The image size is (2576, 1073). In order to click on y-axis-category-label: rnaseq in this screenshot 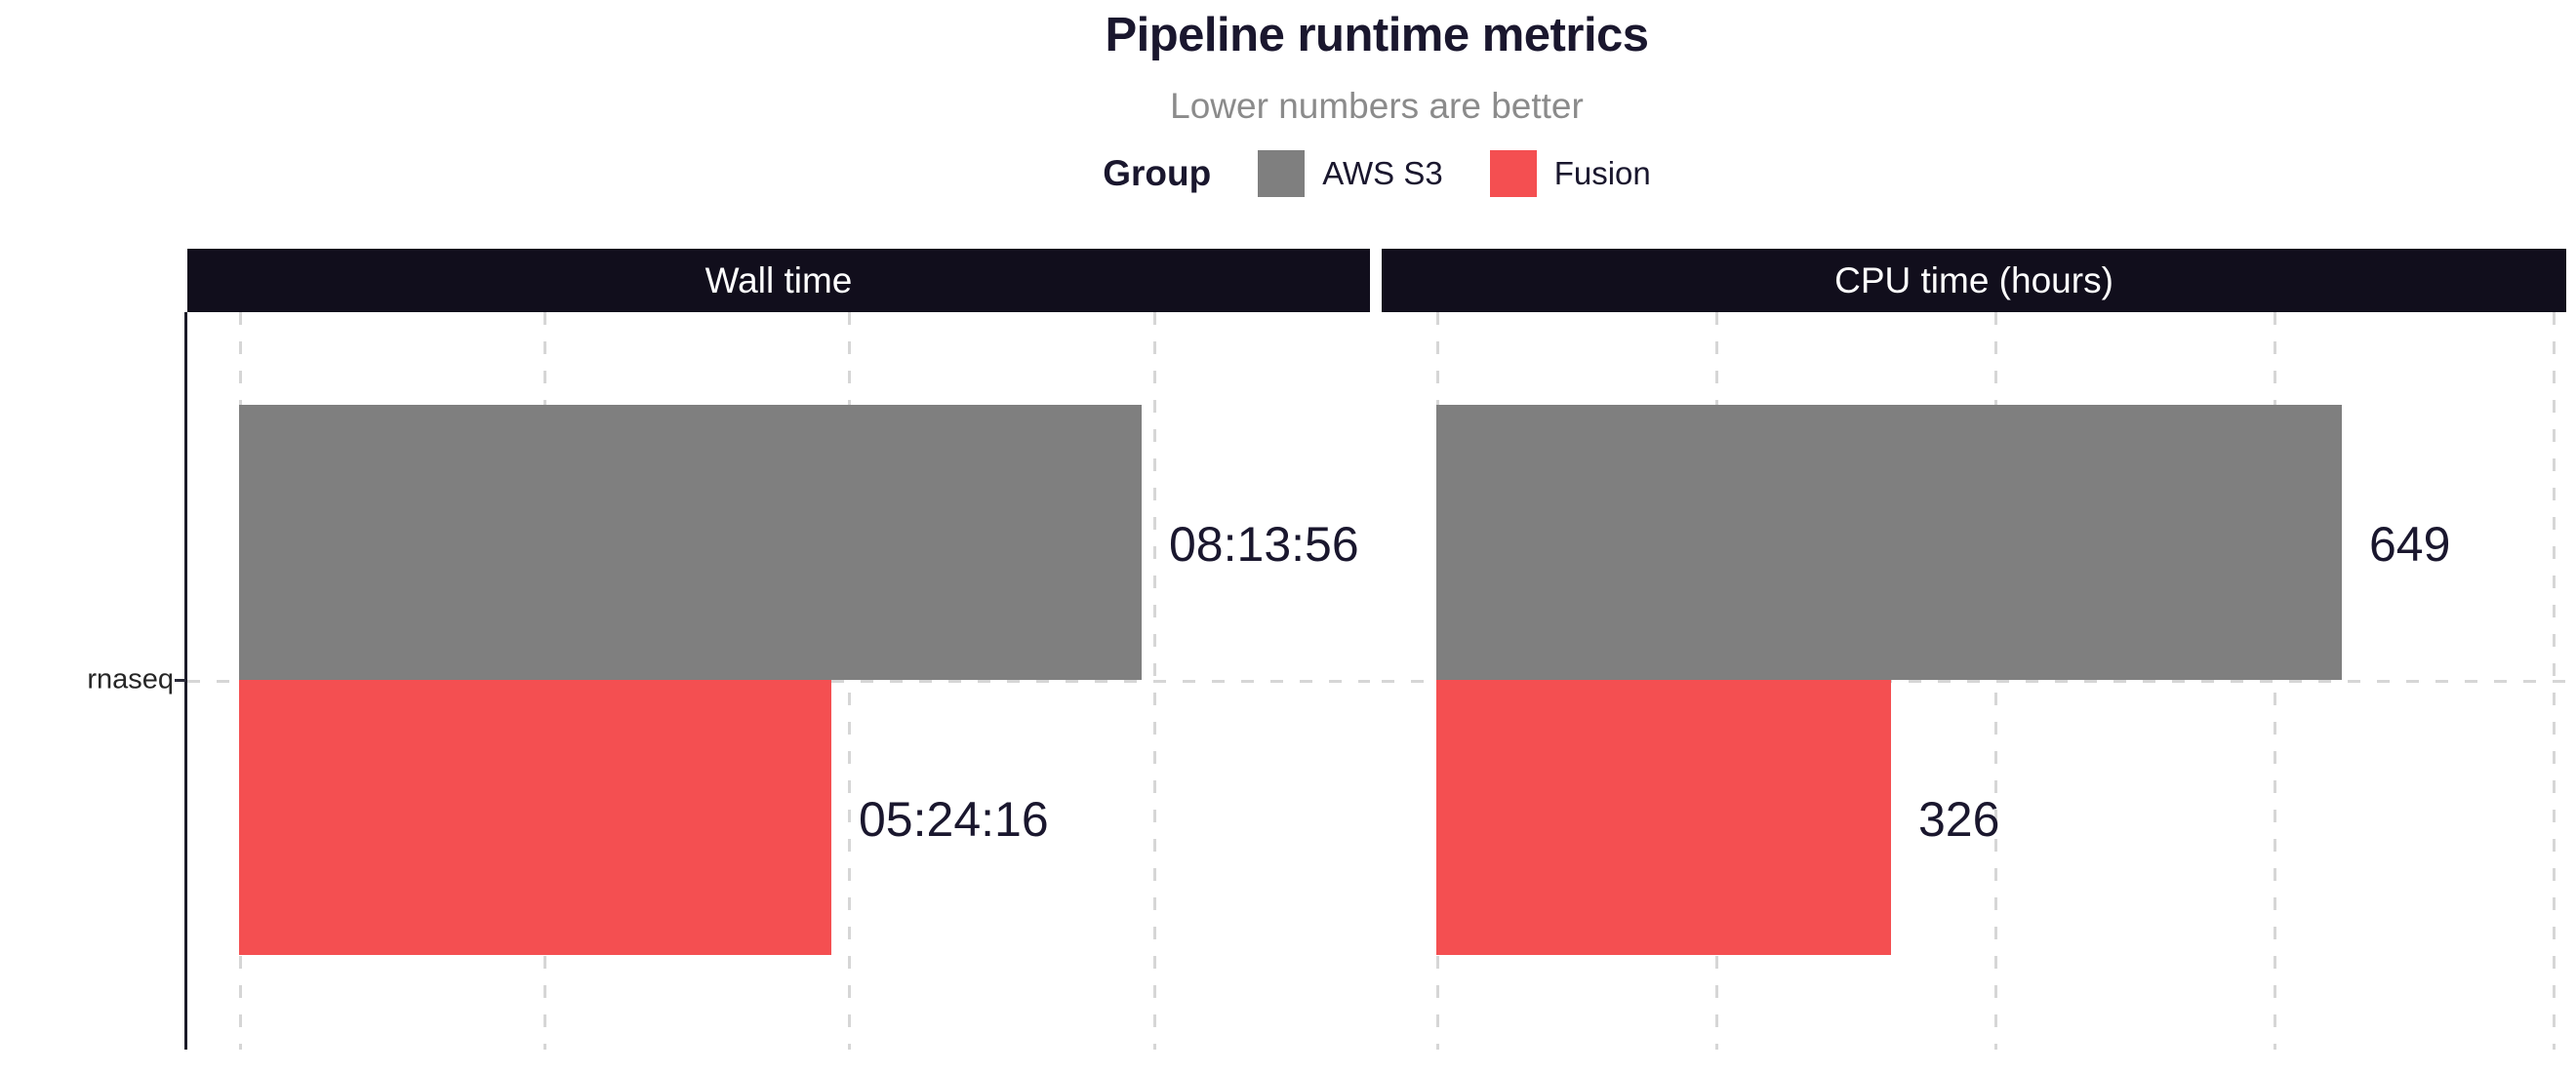, I will do `click(130, 679)`.